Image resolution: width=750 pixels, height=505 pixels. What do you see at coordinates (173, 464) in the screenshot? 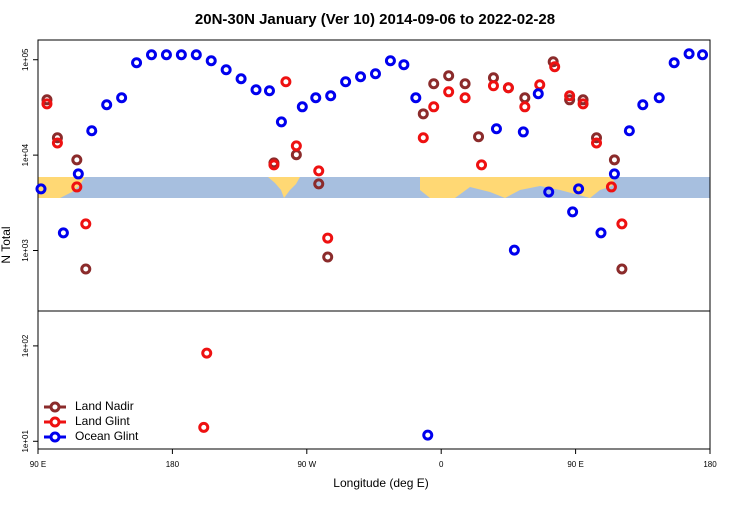
I see `x-tick-label: 180` at bounding box center [173, 464].